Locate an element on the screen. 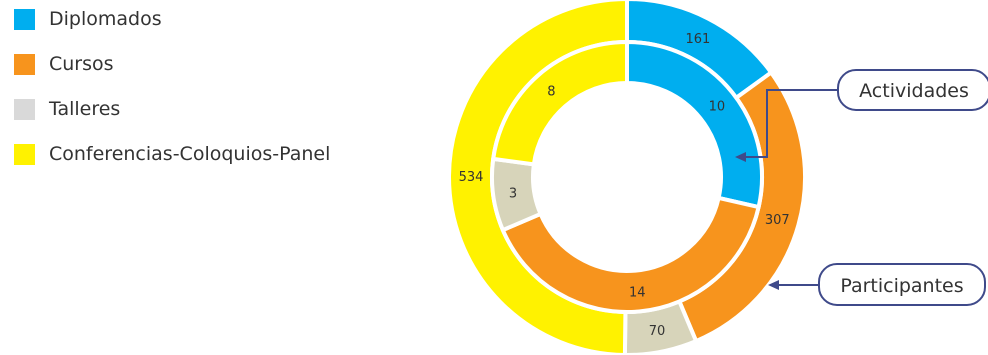  participantes-value-label-talleres: 70 is located at coordinates (657, 331).